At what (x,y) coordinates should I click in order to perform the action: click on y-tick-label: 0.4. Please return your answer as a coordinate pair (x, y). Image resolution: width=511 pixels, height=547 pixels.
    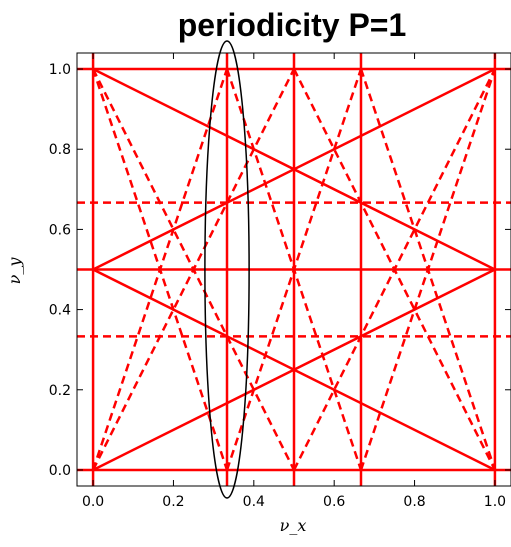
    Looking at the image, I should click on (60, 311).